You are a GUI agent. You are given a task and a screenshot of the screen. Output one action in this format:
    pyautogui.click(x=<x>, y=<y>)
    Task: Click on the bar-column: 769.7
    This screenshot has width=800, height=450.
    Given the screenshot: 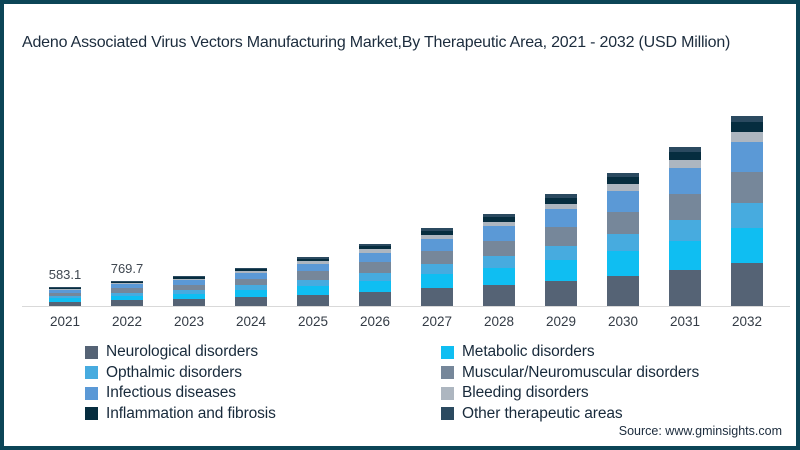 What is the action you would take?
    pyautogui.click(x=127, y=208)
    